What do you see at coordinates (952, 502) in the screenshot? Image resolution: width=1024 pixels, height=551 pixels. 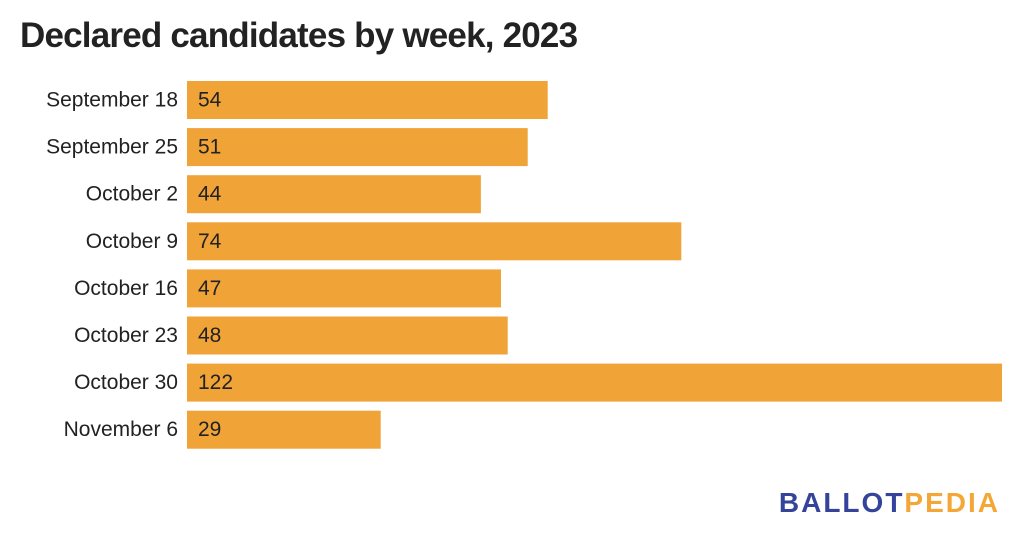 I see `logo-text-pedia: PEDIA` at bounding box center [952, 502].